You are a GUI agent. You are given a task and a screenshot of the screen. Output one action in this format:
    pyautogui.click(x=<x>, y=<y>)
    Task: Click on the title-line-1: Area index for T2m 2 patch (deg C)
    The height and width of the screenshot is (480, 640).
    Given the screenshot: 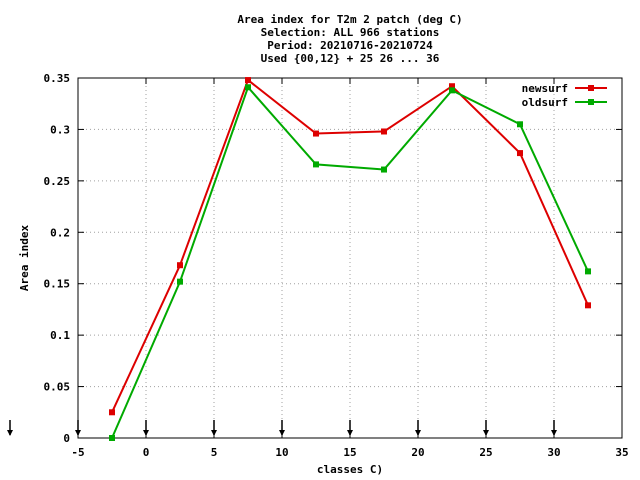 What is the action you would take?
    pyautogui.click(x=349, y=19)
    